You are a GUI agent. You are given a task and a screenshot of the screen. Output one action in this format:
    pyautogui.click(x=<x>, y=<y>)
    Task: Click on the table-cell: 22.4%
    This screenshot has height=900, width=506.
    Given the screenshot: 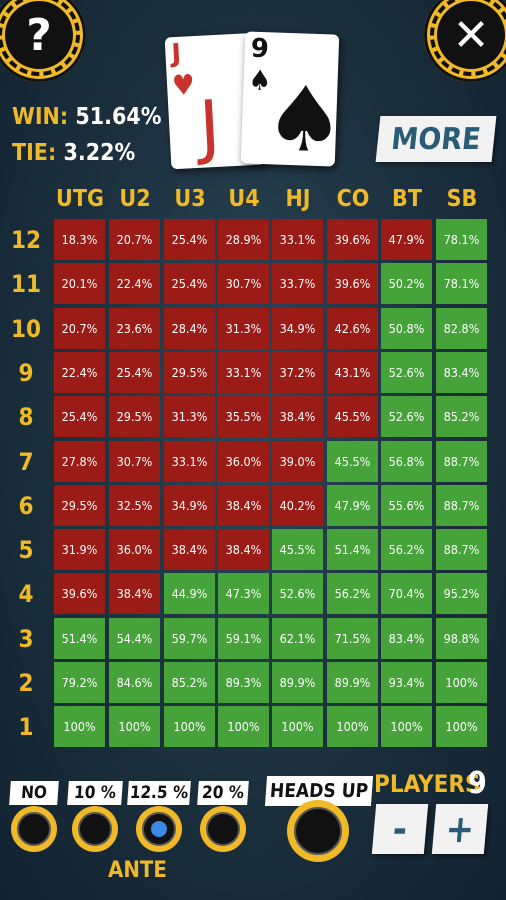 What is the action you would take?
    pyautogui.click(x=79, y=372)
    